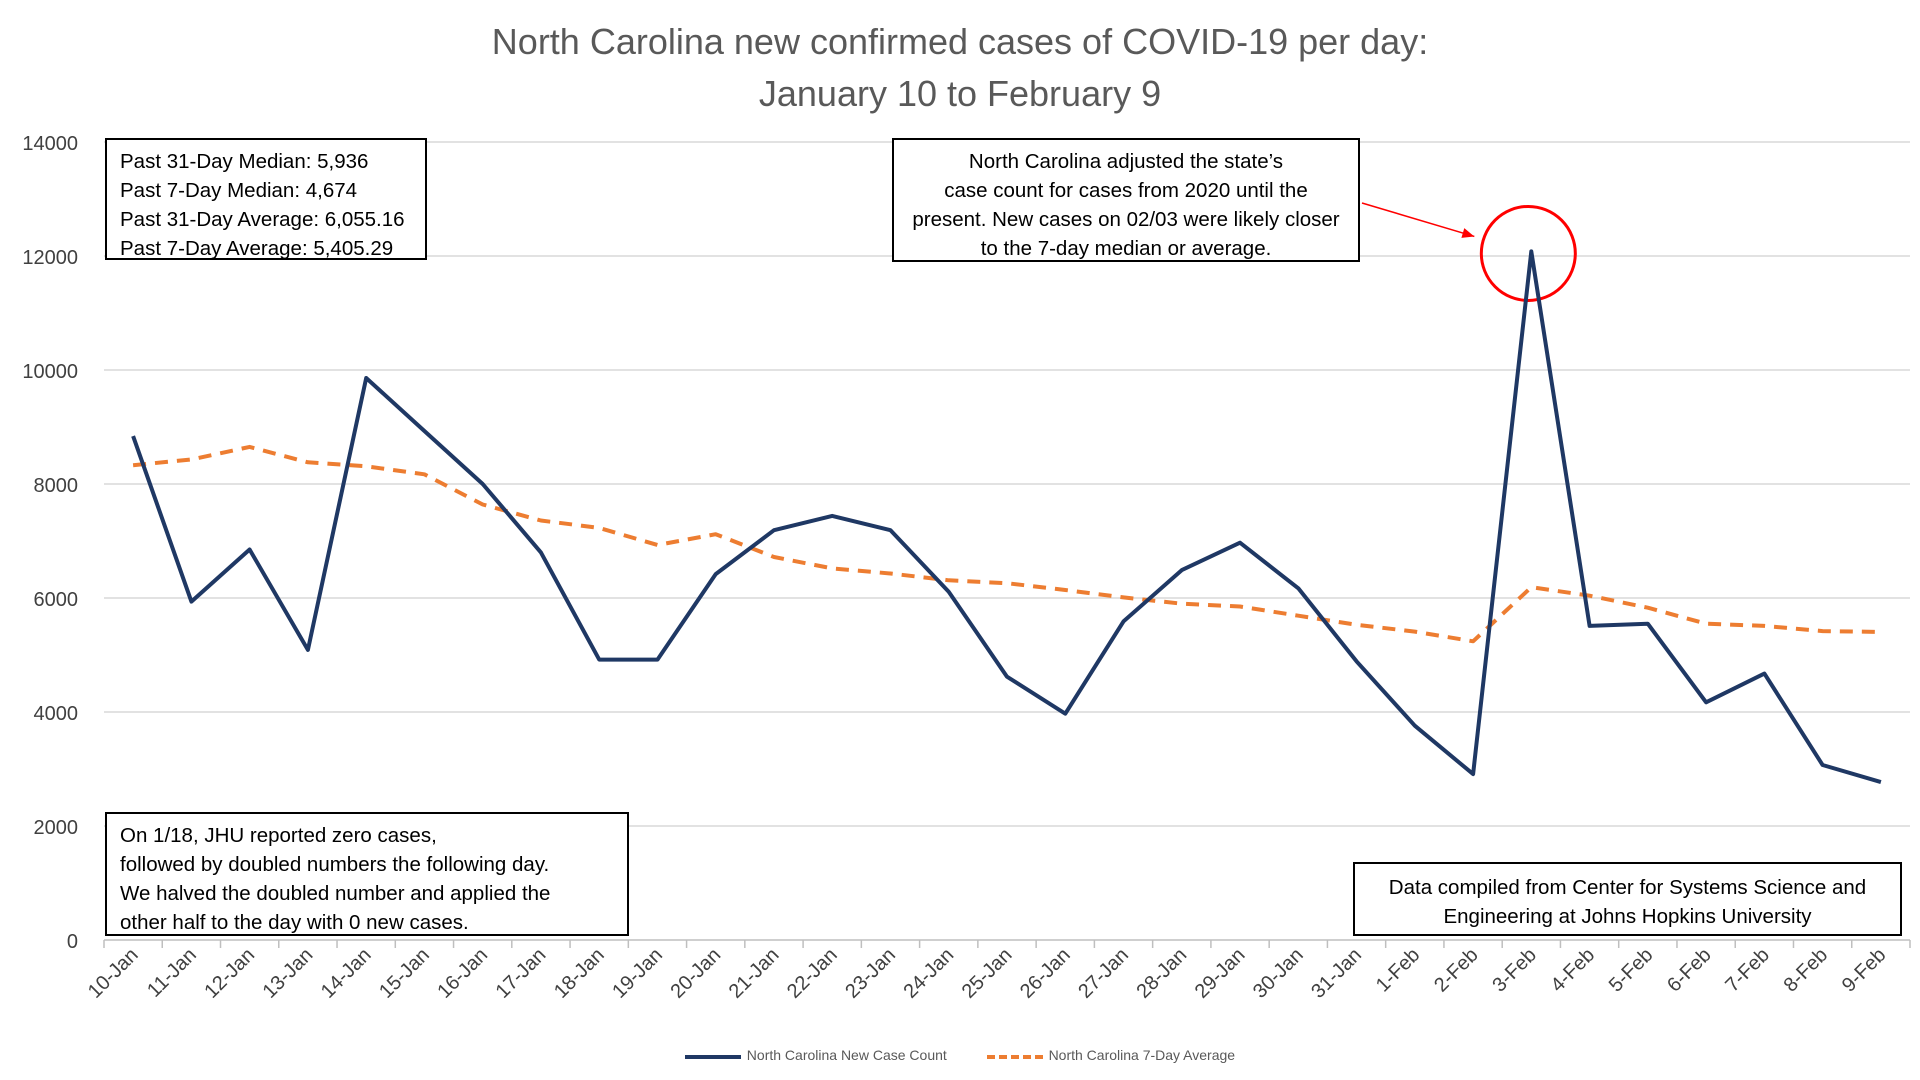  I want to click on x-tick-label: 8-Feb, so click(1806, 970).